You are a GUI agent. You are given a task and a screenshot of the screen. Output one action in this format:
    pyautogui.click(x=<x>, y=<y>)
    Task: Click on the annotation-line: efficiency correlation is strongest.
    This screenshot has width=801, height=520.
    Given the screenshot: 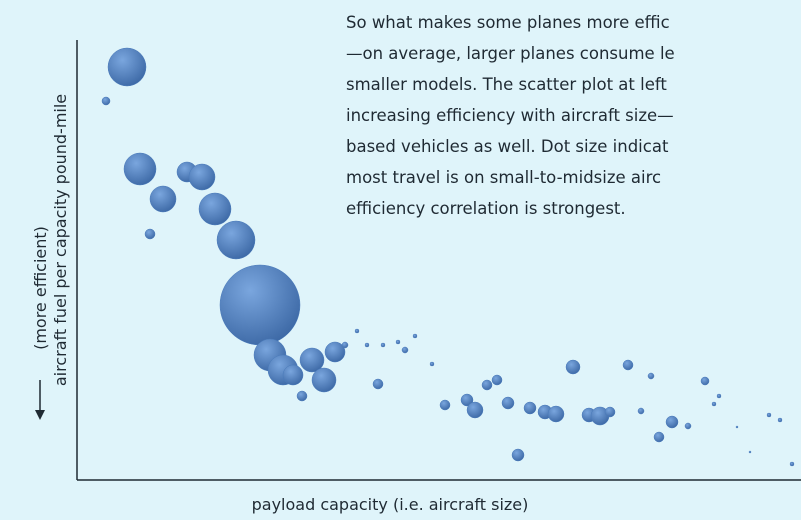 What is the action you would take?
    pyautogui.click(x=486, y=208)
    